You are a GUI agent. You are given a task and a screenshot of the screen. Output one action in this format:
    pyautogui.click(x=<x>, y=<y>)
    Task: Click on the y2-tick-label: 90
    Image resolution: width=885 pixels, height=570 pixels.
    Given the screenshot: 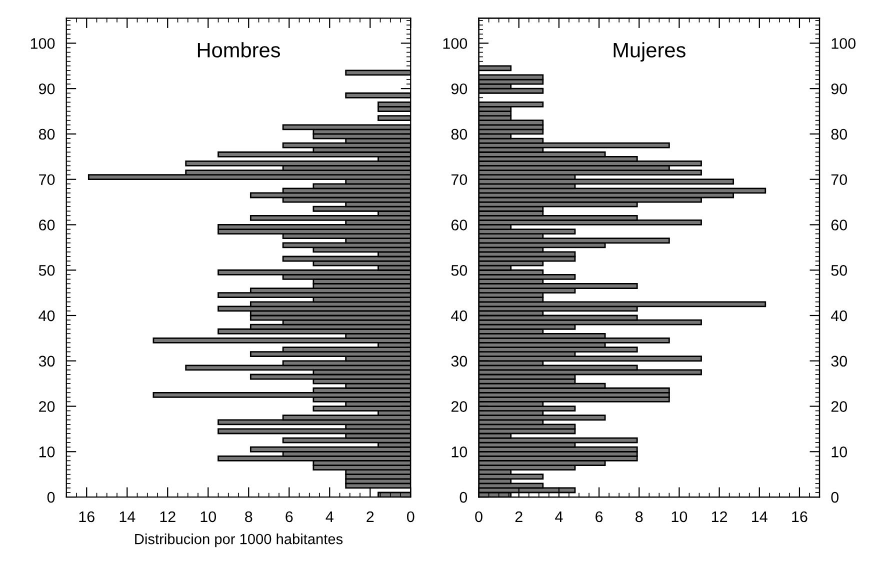 What is the action you would take?
    pyautogui.click(x=839, y=88)
    